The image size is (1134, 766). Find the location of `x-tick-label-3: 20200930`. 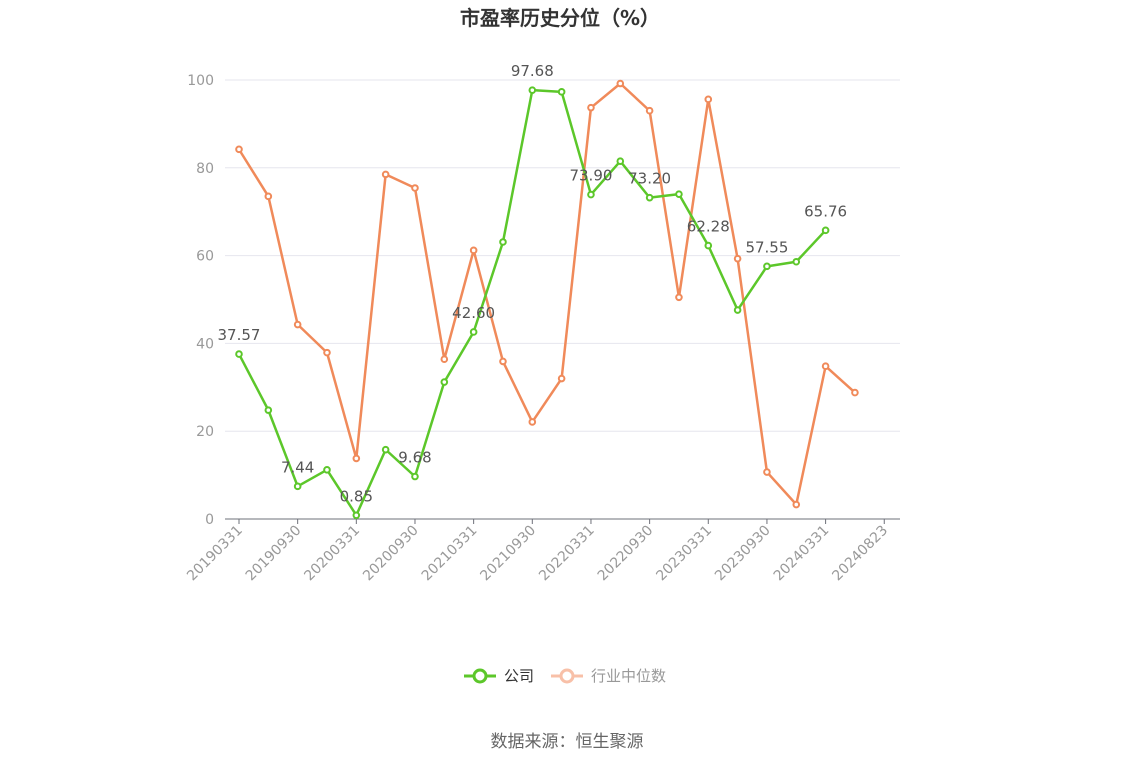

x-tick-label-3: 20200930 is located at coordinates (391, 554).